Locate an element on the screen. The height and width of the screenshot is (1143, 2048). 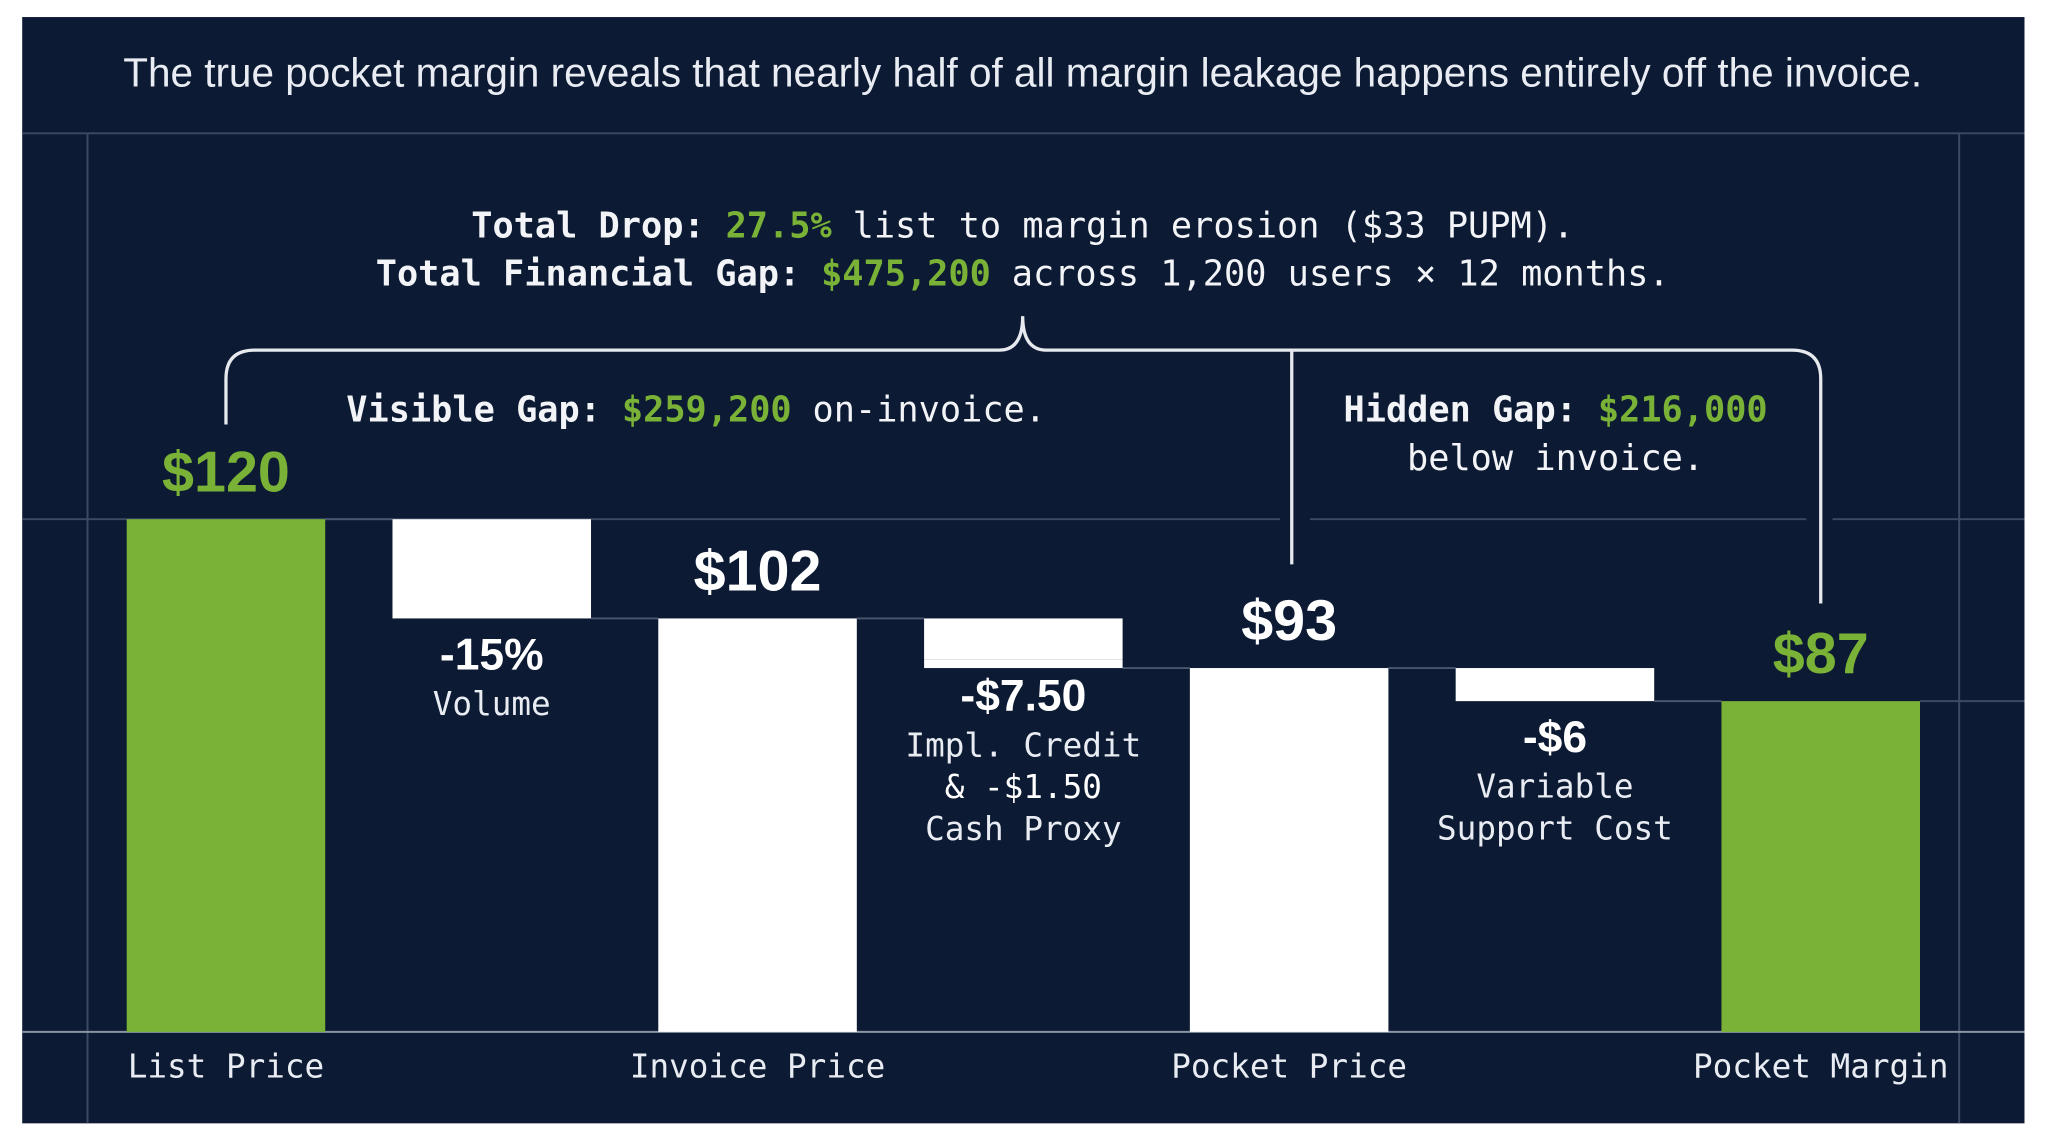
annotation: Visible Gap: $259,200 on-invoice. is located at coordinates (696, 410).